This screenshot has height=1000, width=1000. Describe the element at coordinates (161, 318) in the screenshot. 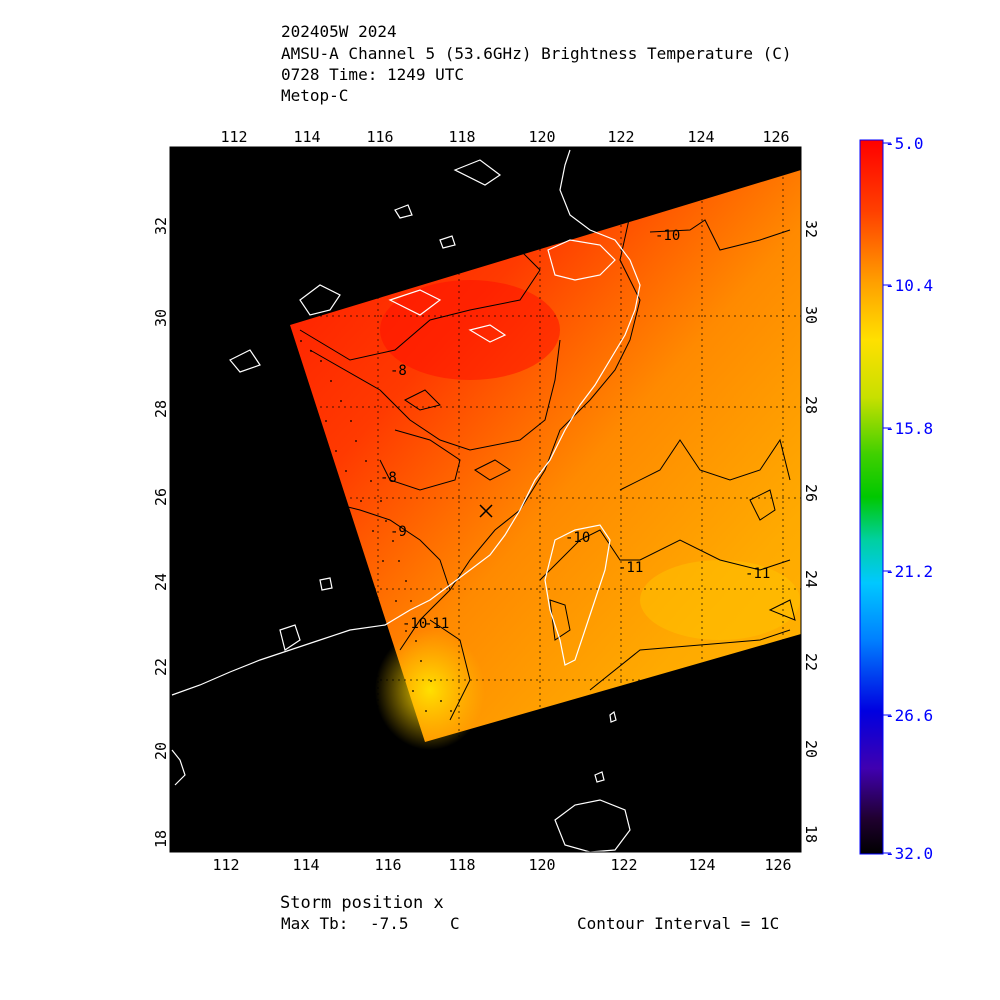

I see `lat-tick-left: 30` at that location.